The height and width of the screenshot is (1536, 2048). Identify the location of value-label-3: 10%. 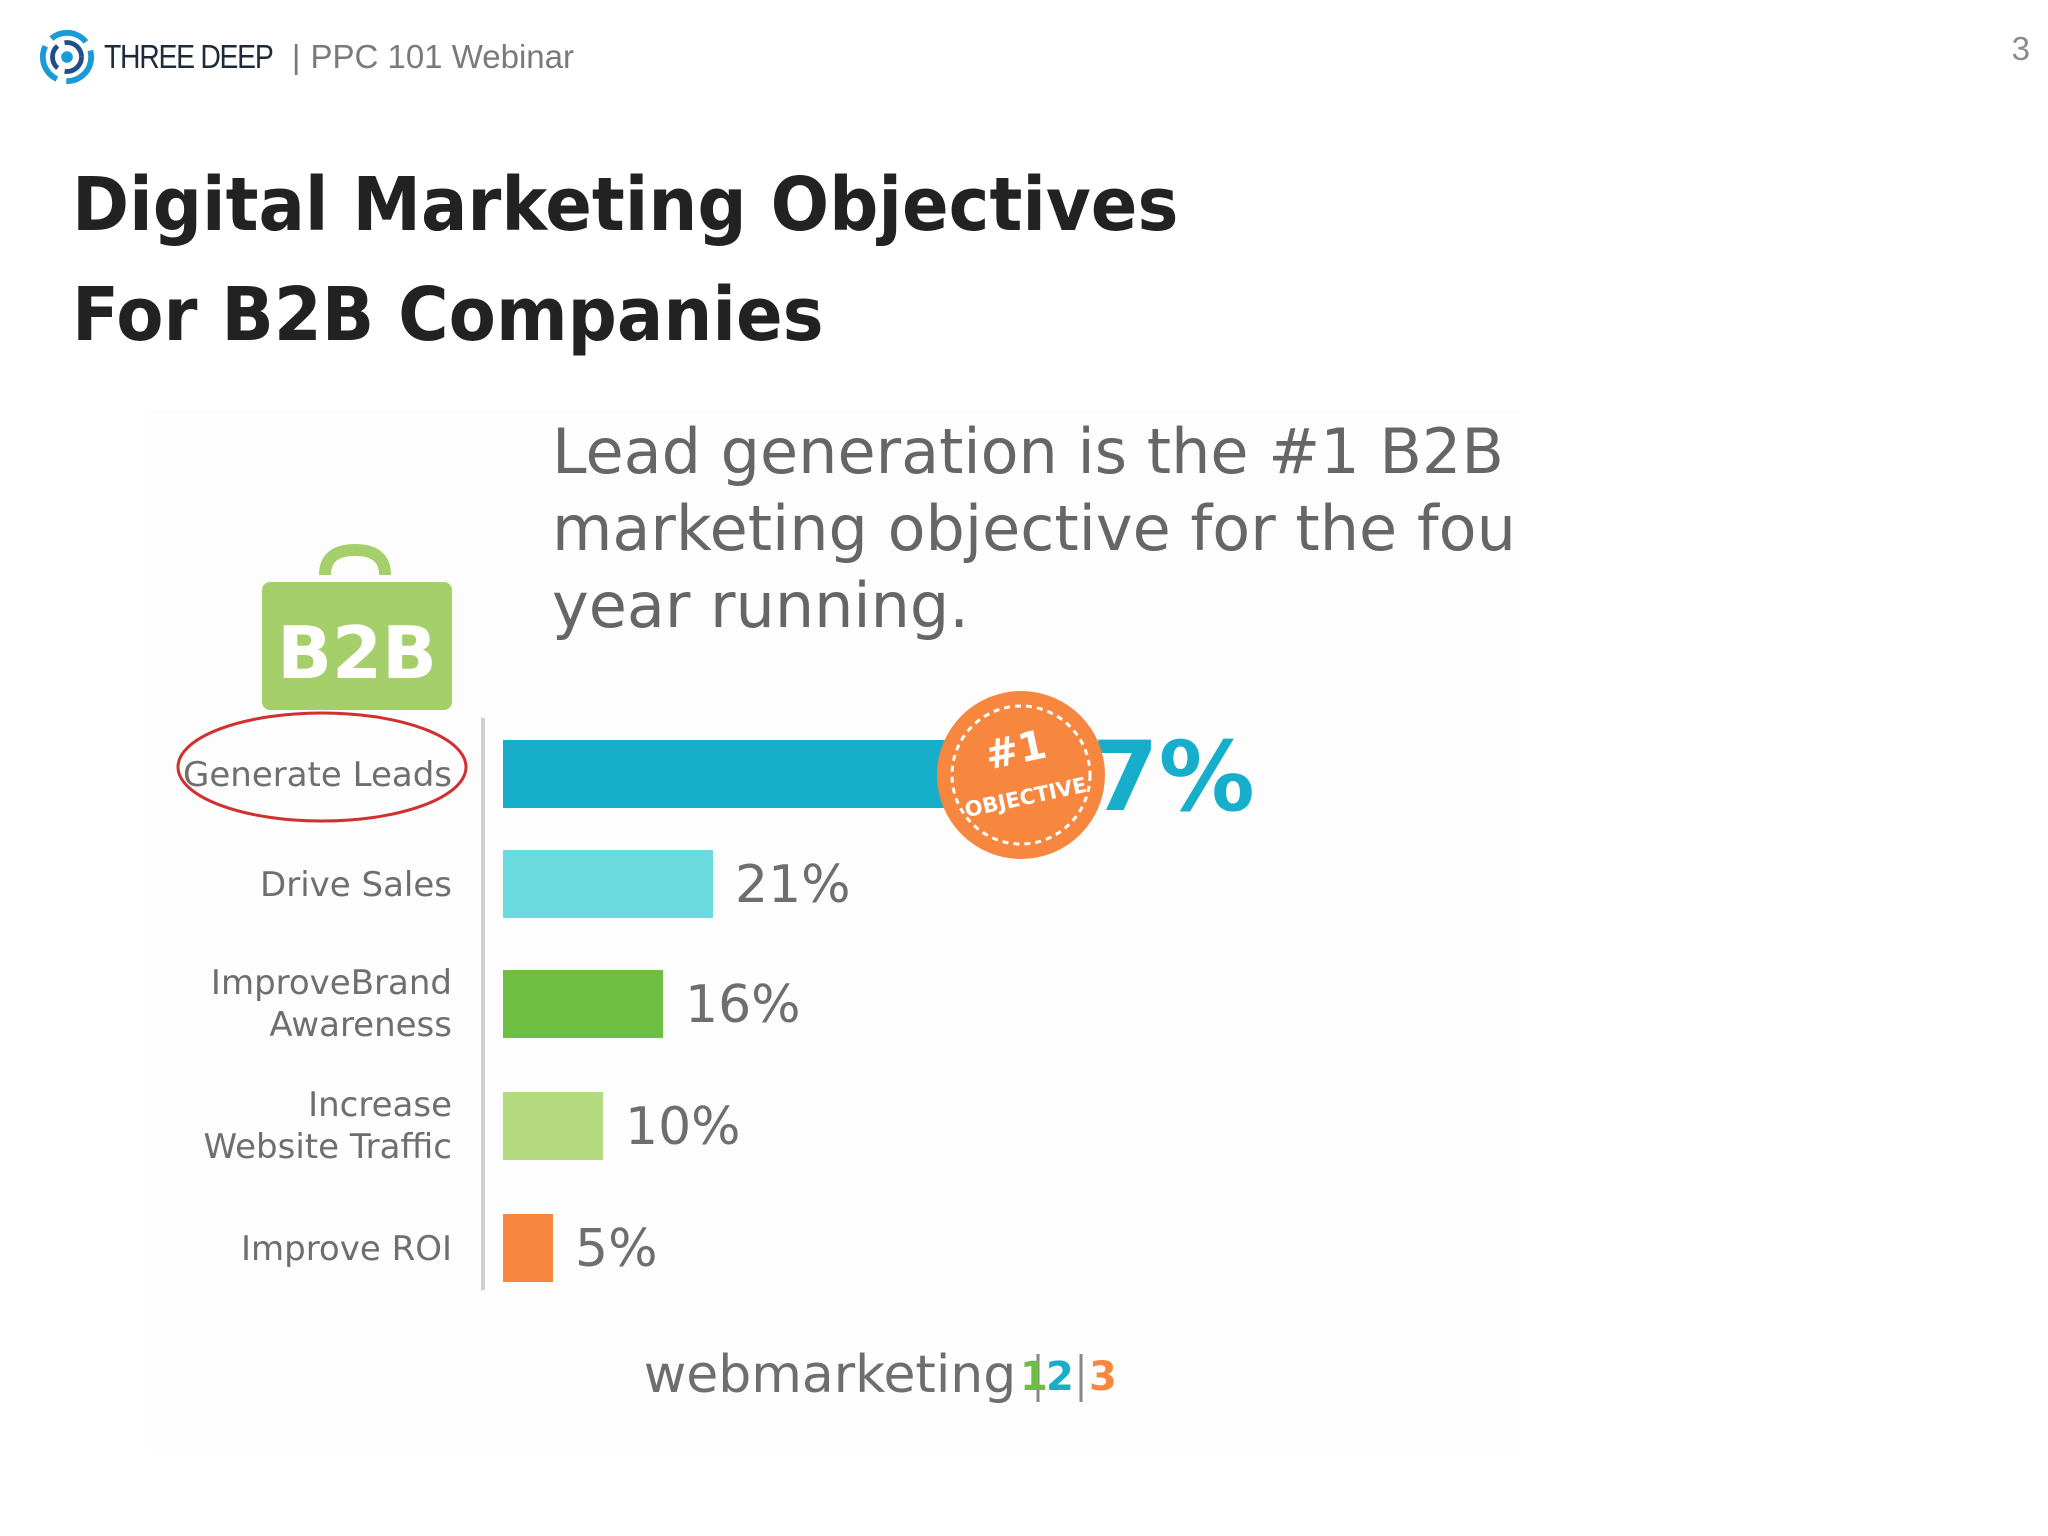
(683, 1127).